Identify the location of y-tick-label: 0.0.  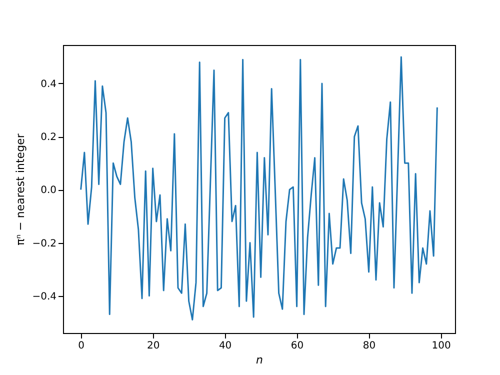
(48, 190).